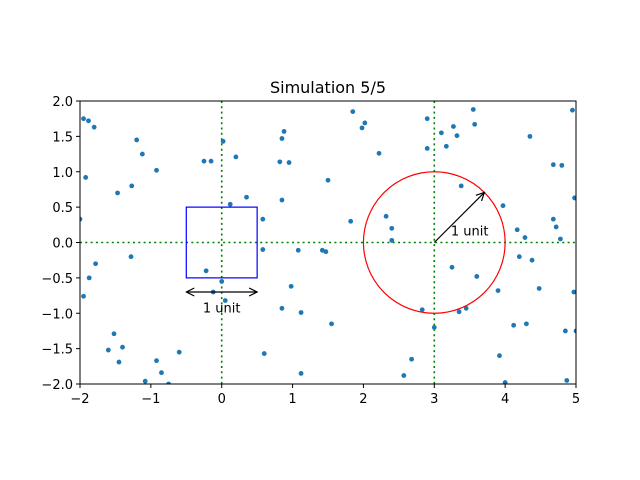  What do you see at coordinates (434, 399) in the screenshot?
I see `x-tick-label: 3` at bounding box center [434, 399].